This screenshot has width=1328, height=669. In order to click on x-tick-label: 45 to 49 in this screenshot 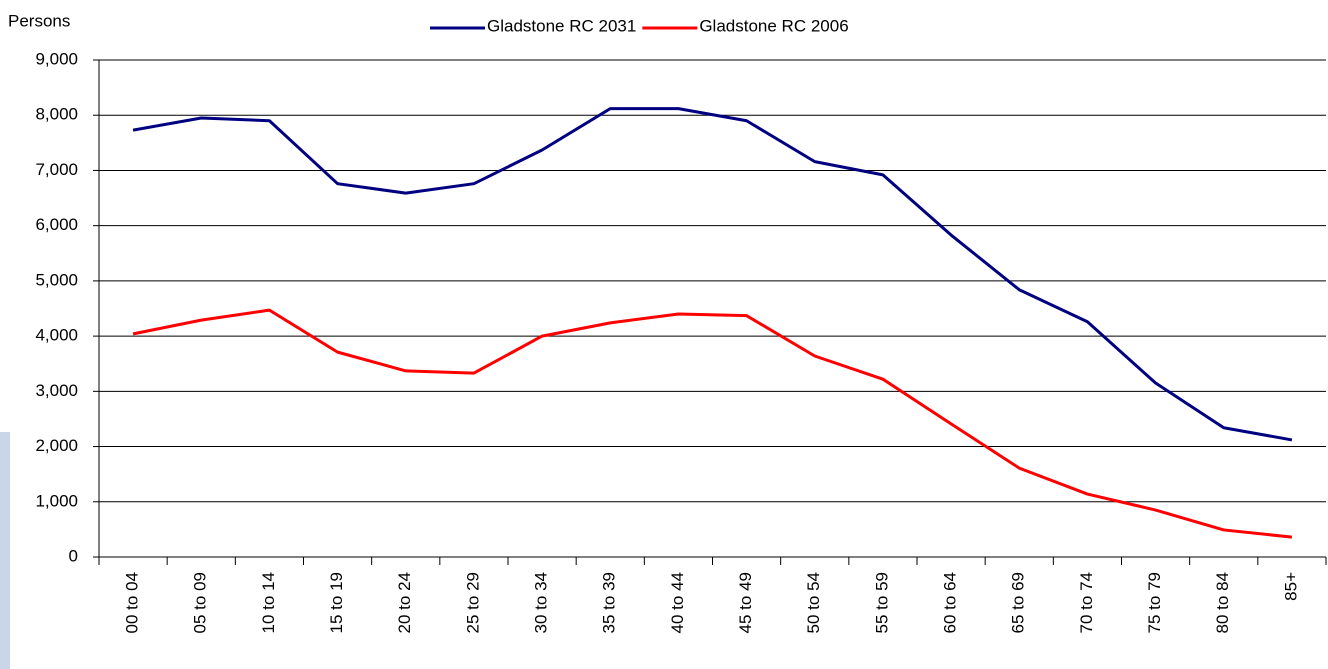, I will do `click(745, 602)`.